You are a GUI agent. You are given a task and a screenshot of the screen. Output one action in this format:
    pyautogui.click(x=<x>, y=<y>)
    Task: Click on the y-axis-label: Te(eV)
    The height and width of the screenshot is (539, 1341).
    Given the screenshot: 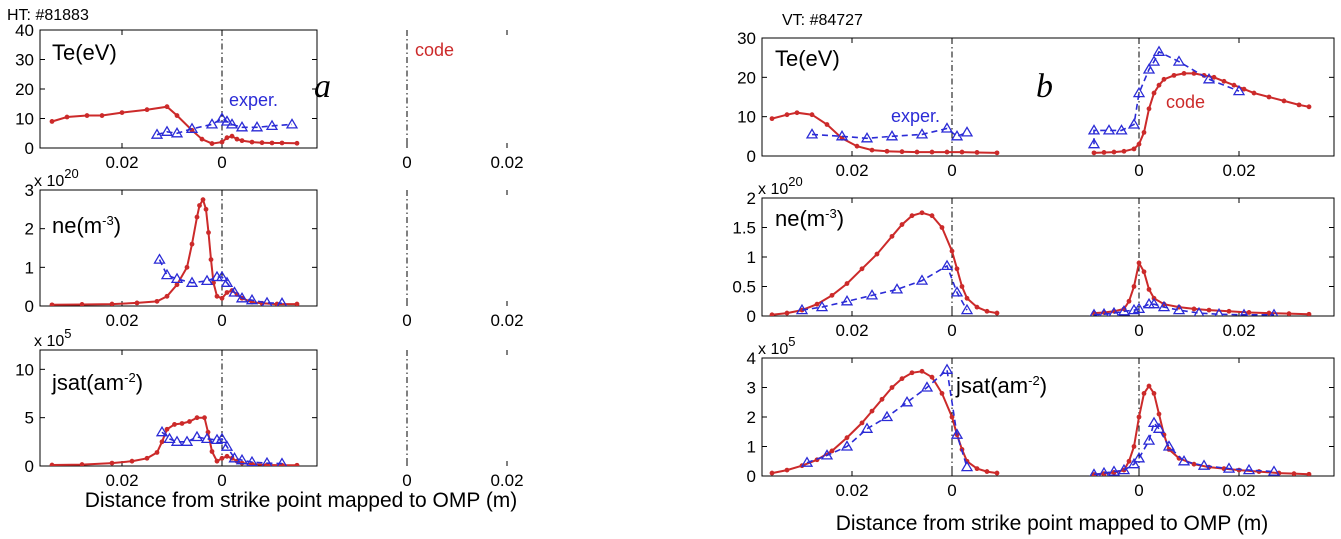 What is the action you would take?
    pyautogui.click(x=84, y=52)
    